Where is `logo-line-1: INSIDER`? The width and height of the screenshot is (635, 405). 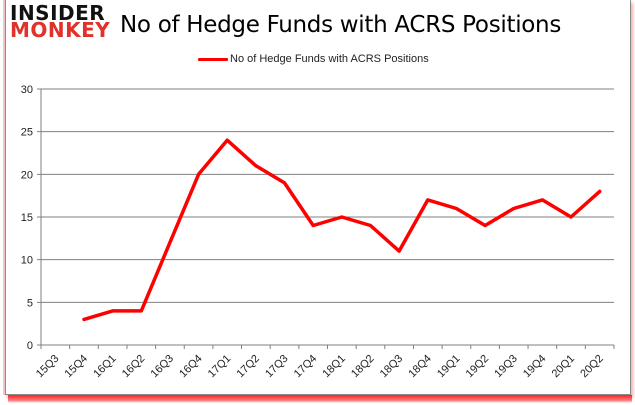
logo-line-1: INSIDER is located at coordinates (58, 13).